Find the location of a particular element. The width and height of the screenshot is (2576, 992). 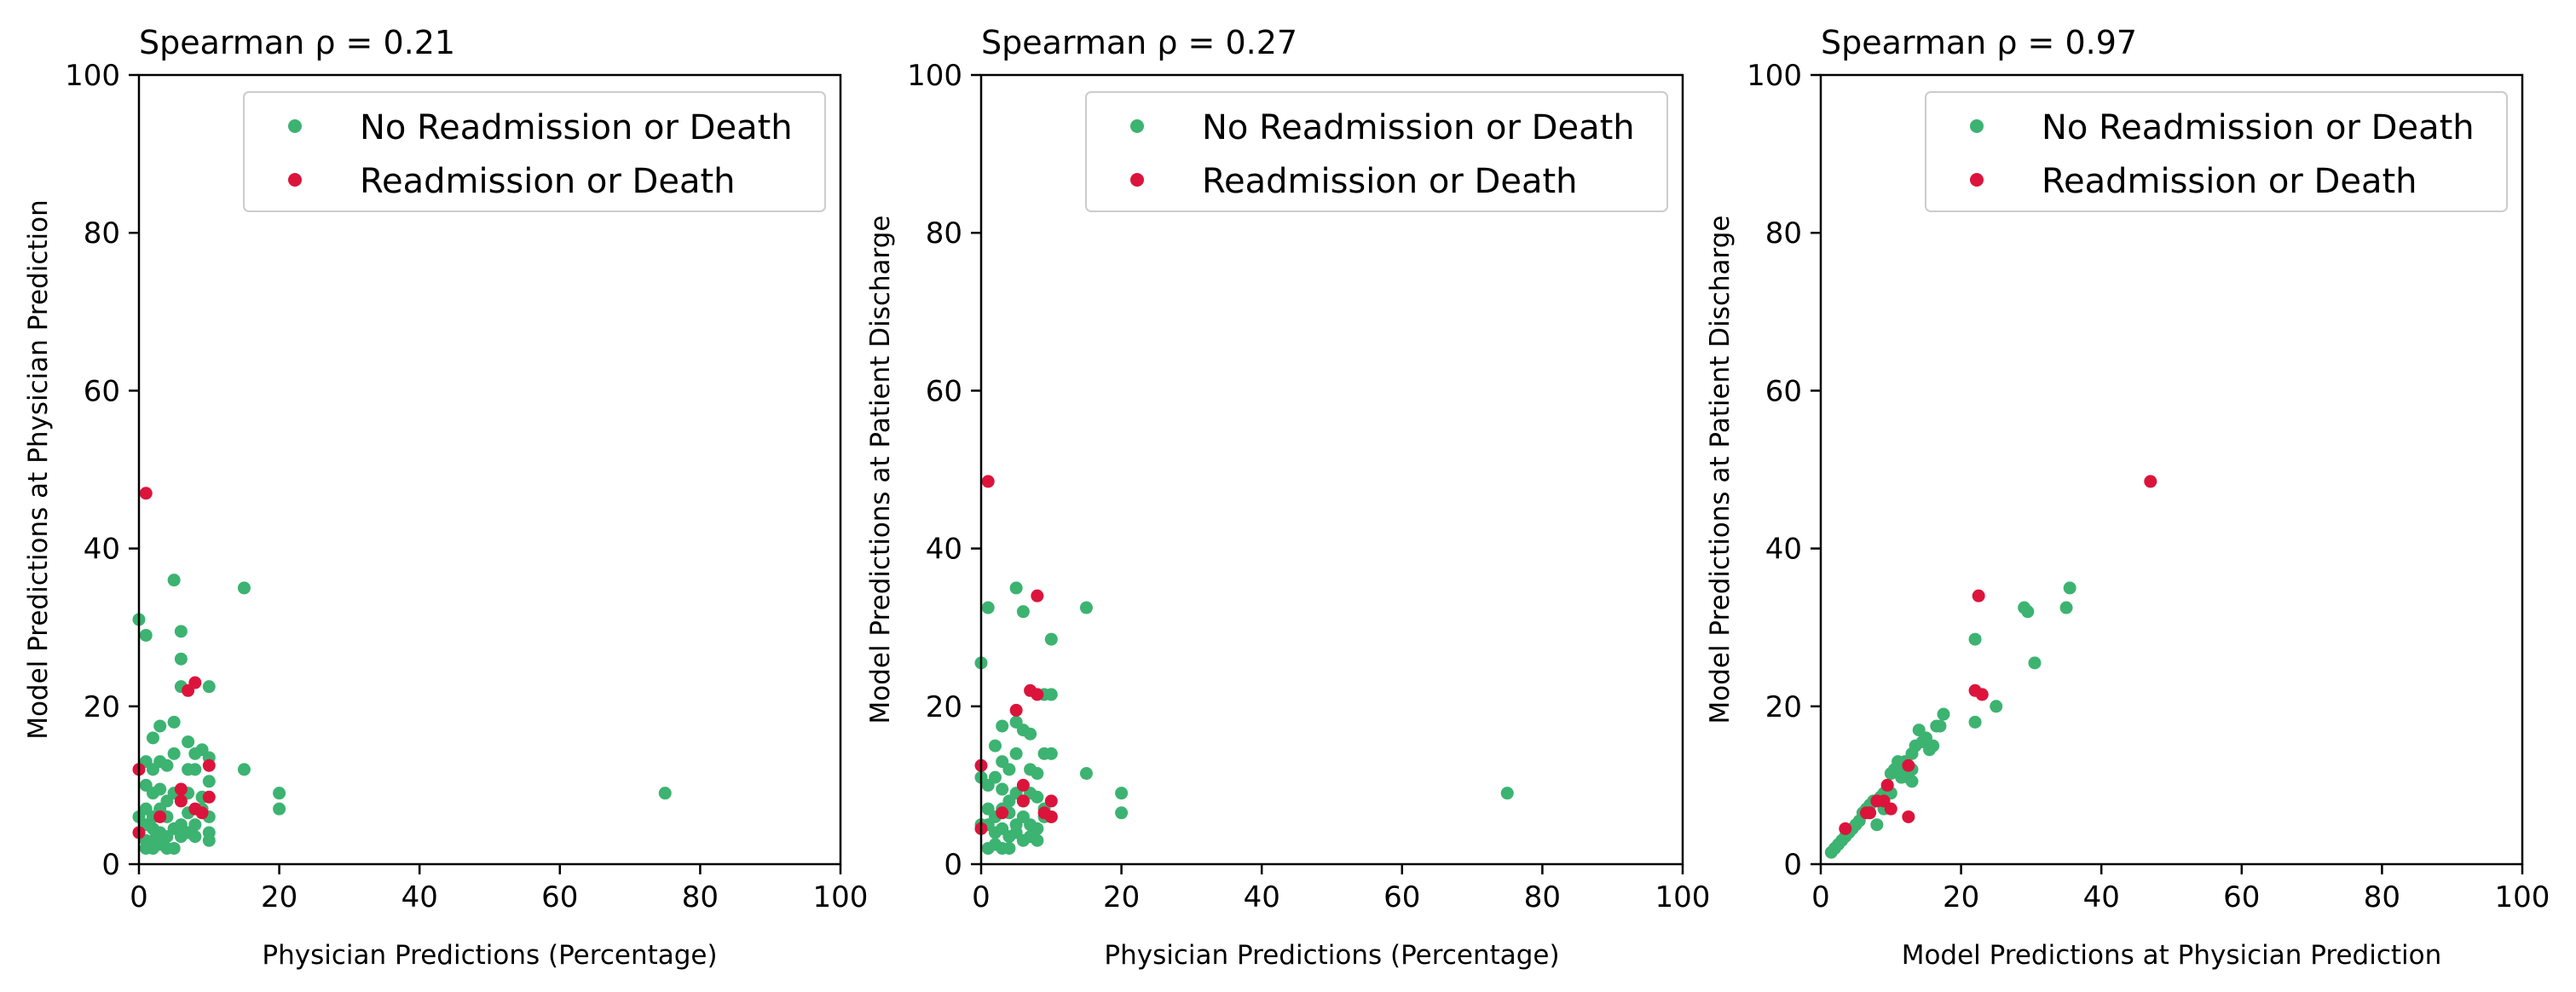

chart-3-legend-marker is located at coordinates (1977, 180).